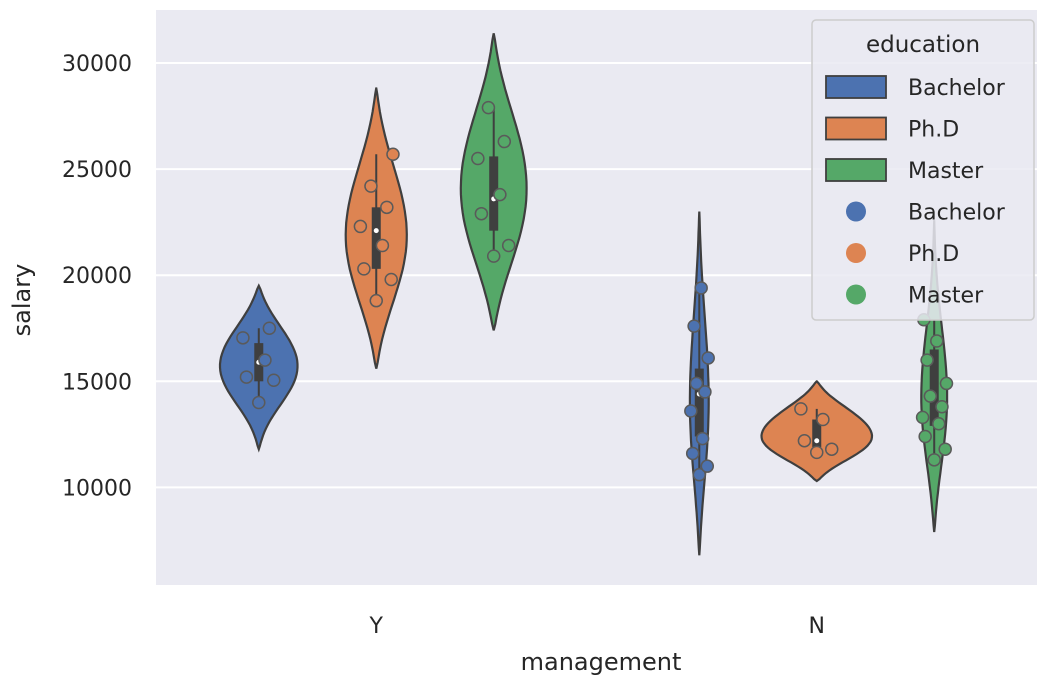  Describe the element at coordinates (97, 382) in the screenshot. I see `y-tick-label: 15000` at that location.